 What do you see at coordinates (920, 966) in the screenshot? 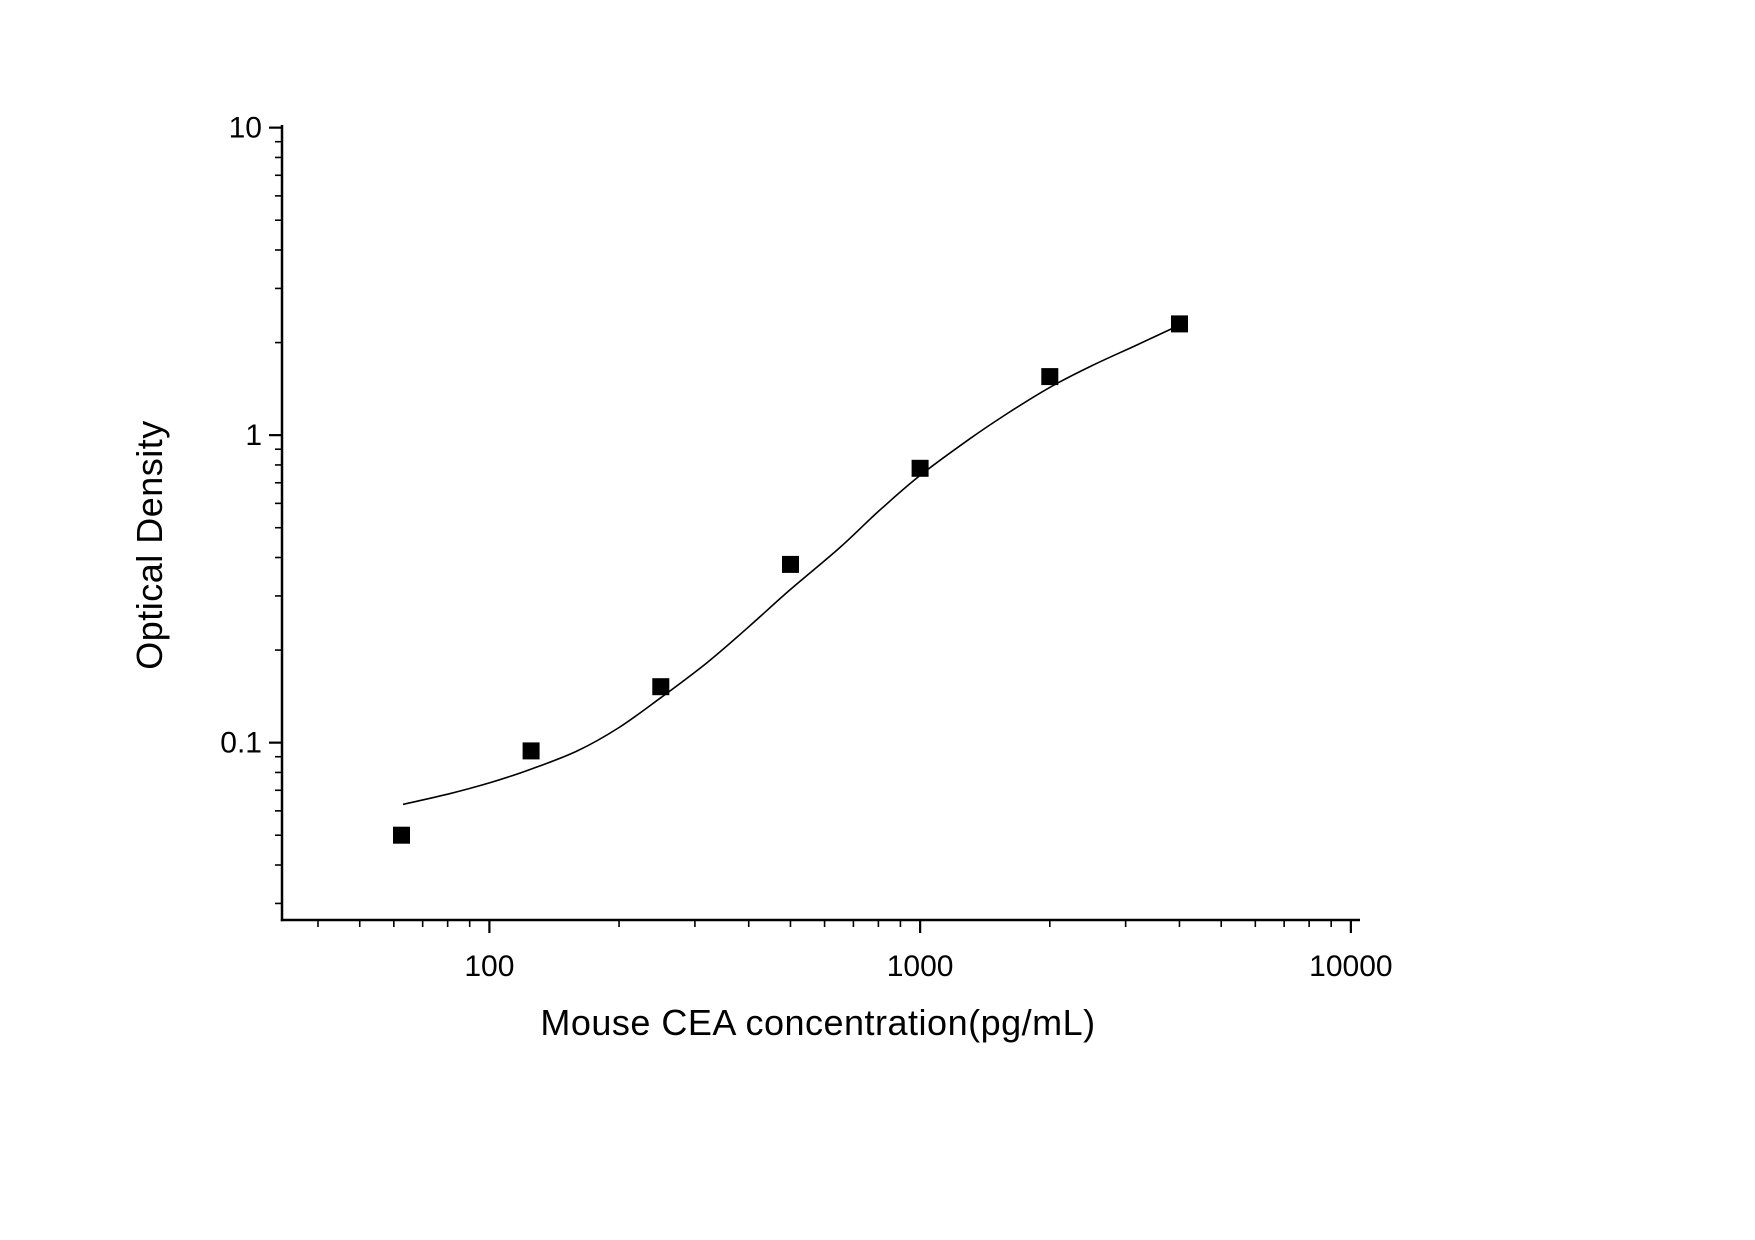
I see `x-tick-label: 1000` at bounding box center [920, 966].